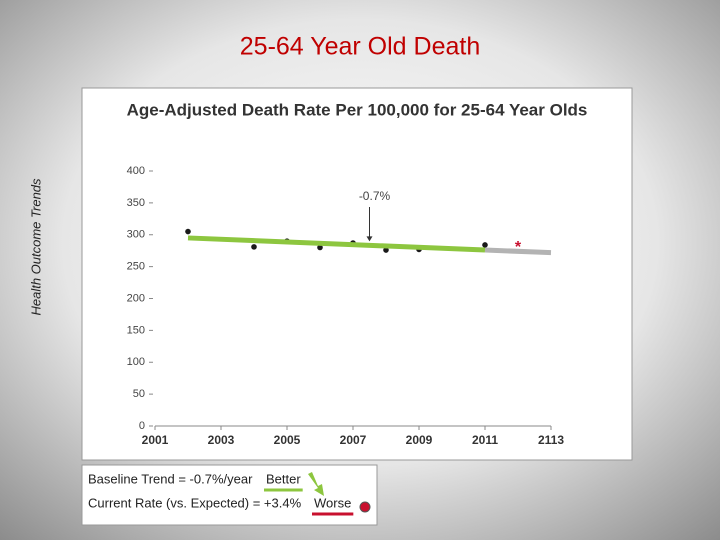  I want to click on x-tick-label: 2007, so click(353, 440).